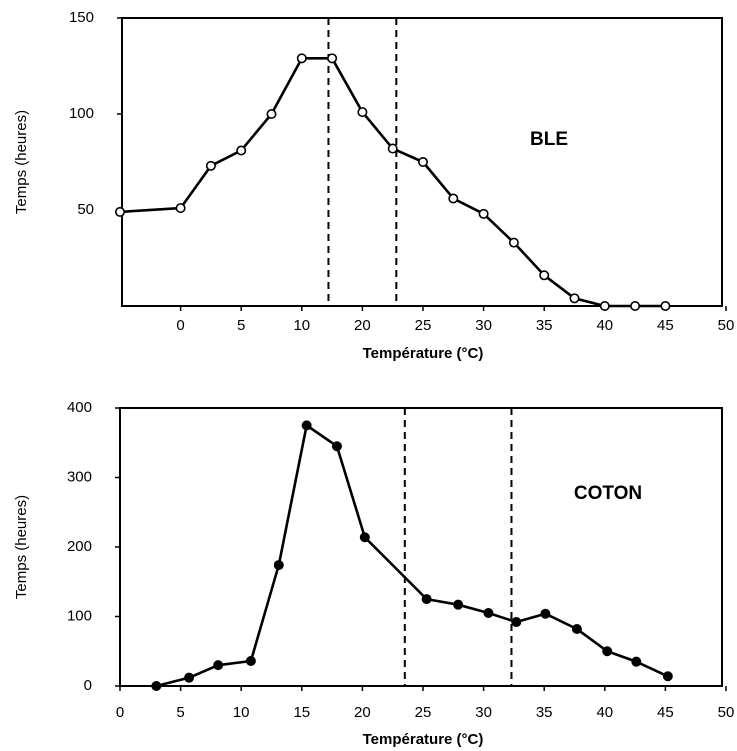 The image size is (737, 751). Describe the element at coordinates (608, 493) in the screenshot. I see `annotation: COTON` at that location.